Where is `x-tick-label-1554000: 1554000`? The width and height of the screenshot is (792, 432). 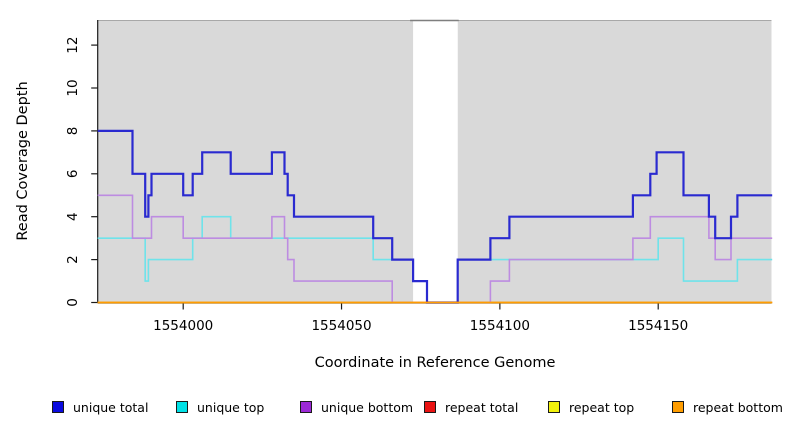 x-tick-label-1554000: 1554000 is located at coordinates (183, 326).